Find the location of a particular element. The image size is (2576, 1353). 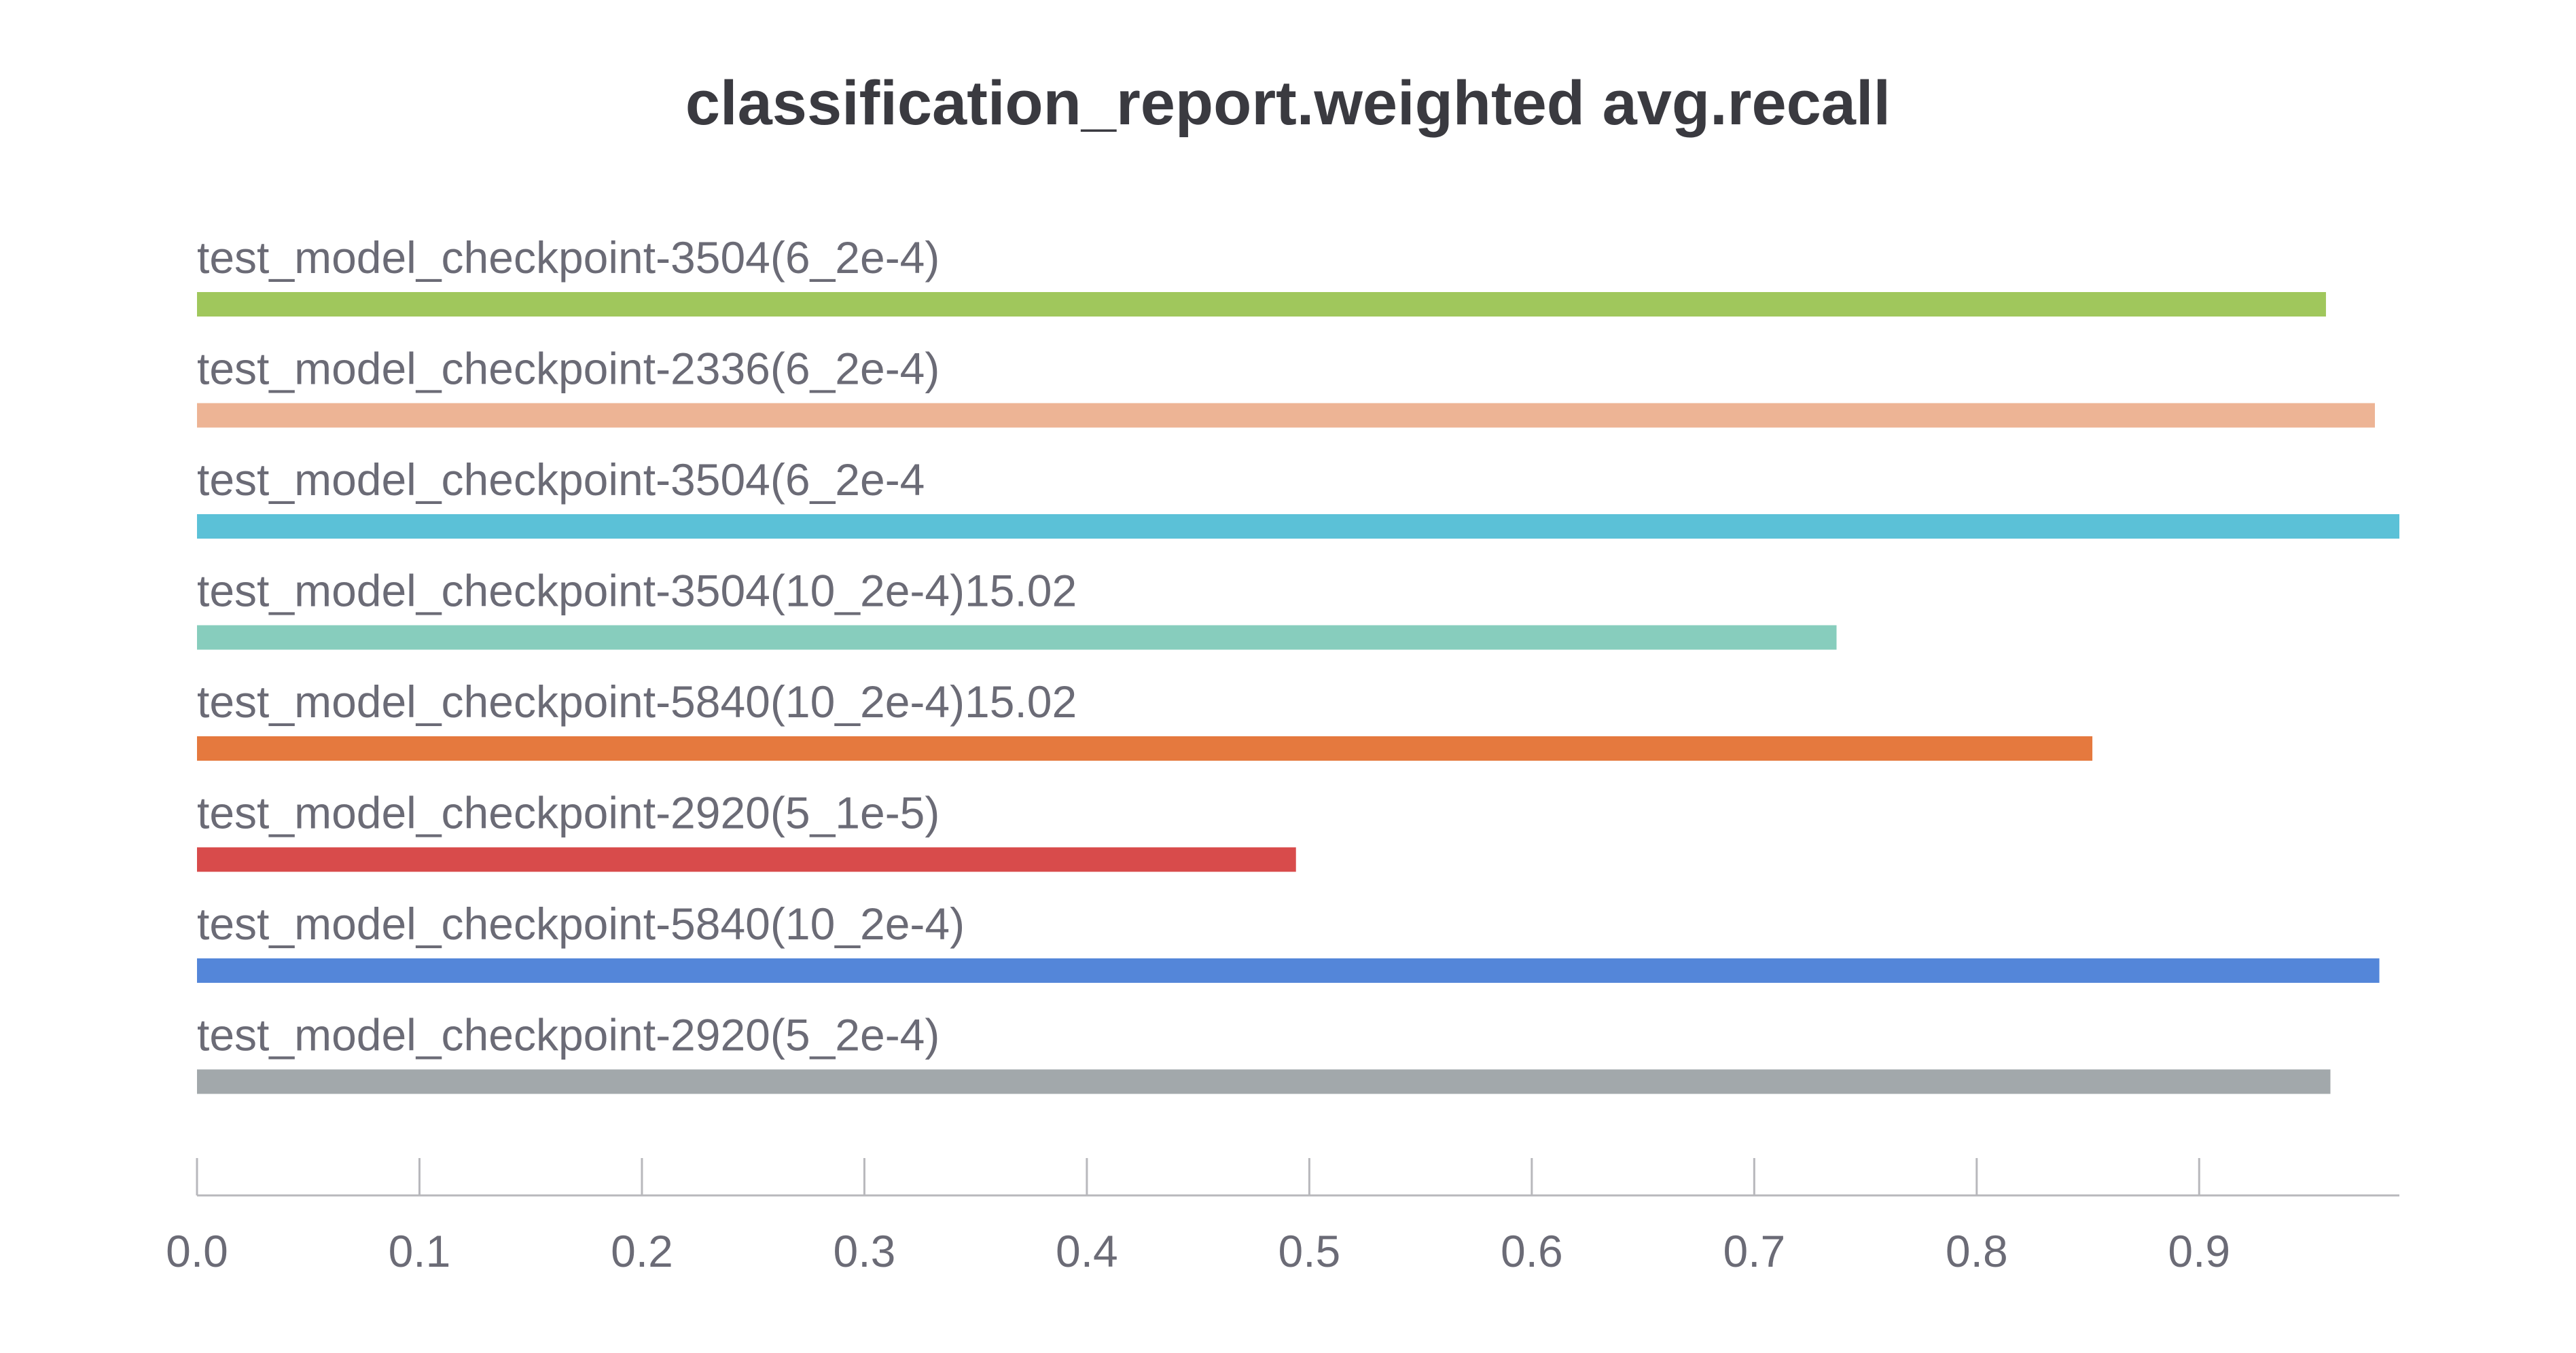

x-tick-label: 0.6 is located at coordinates (1532, 1251).